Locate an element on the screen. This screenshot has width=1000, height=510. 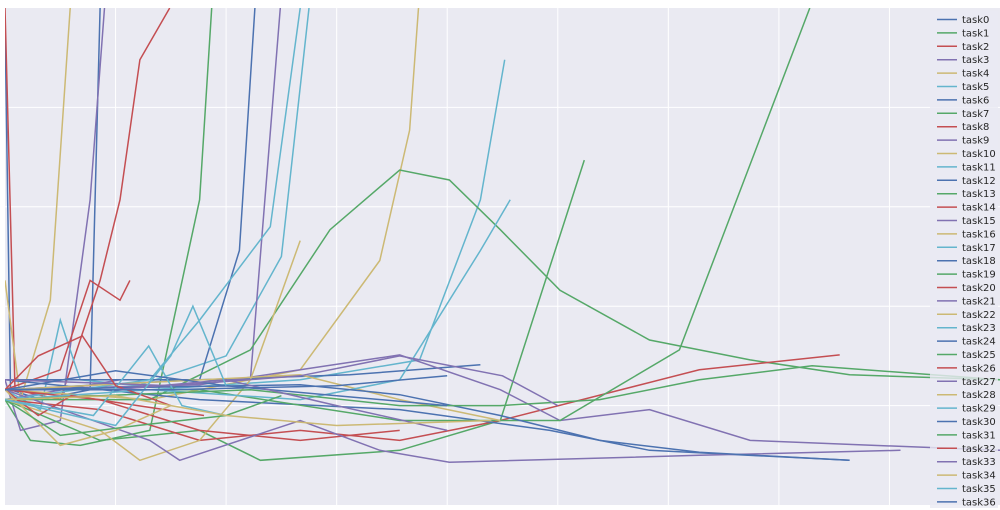
series-line-task3 is located at coordinates (55, 220).